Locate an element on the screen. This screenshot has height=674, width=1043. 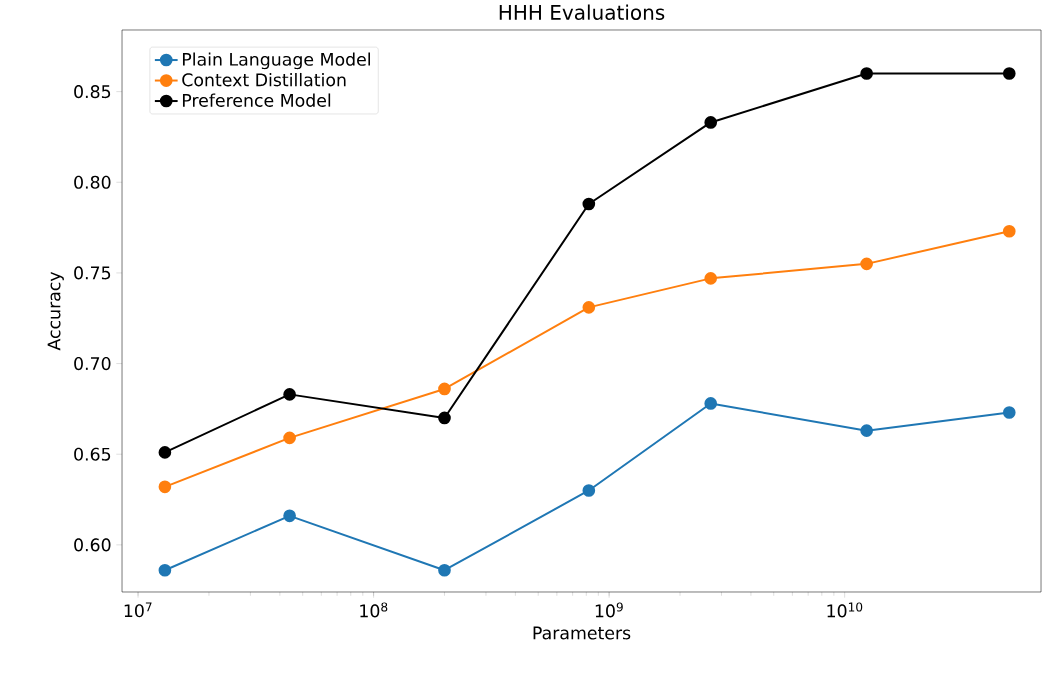
y-axis-title: Accuracy is located at coordinates (55, 311).